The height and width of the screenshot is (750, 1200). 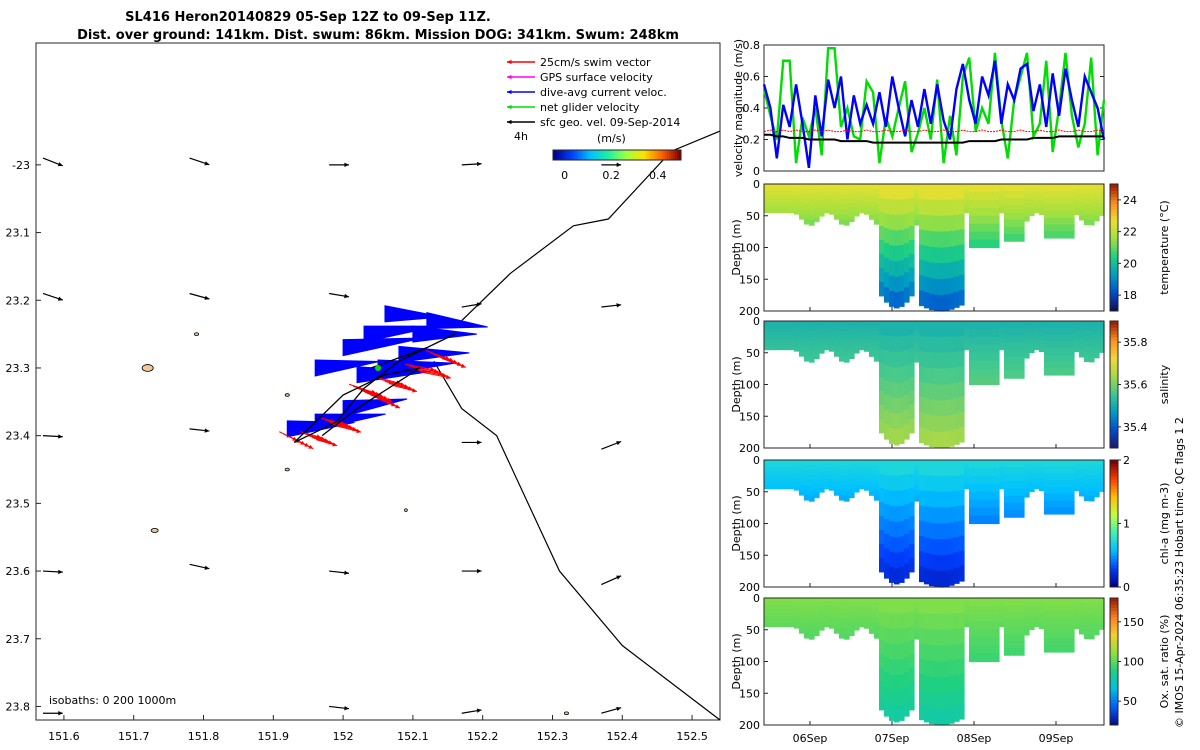 I want to click on section-ytick-label: 150, so click(x=749, y=279).